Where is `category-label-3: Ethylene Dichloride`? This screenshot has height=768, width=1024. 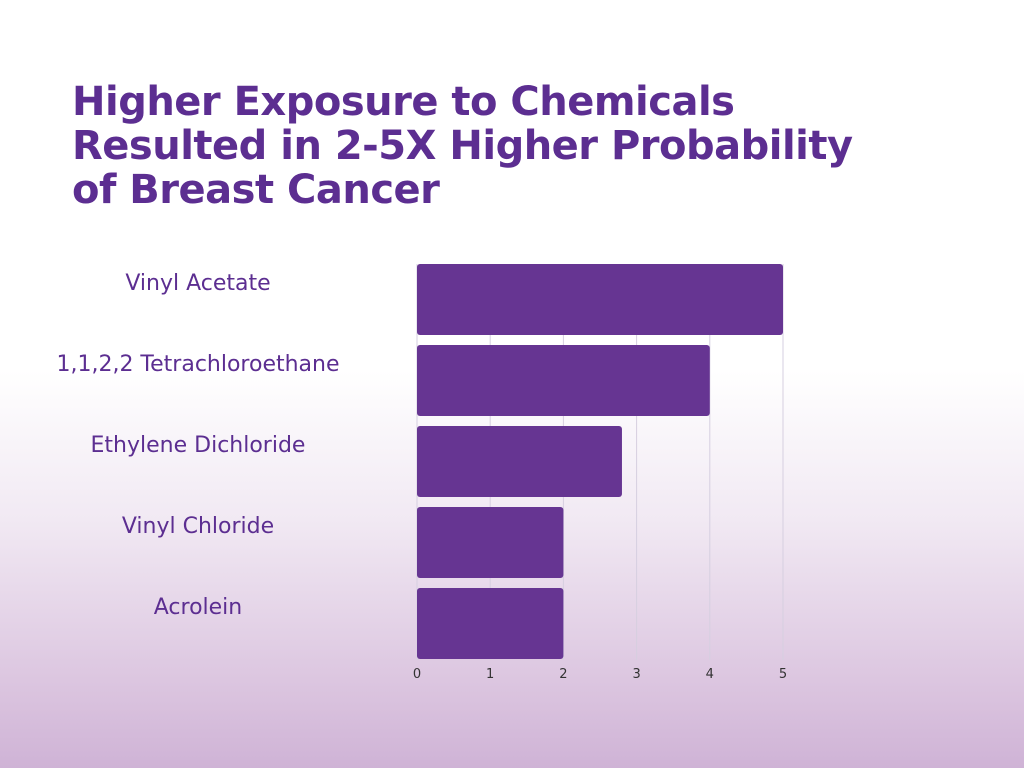
category-label-3: Ethylene Dichloride is located at coordinates (198, 445).